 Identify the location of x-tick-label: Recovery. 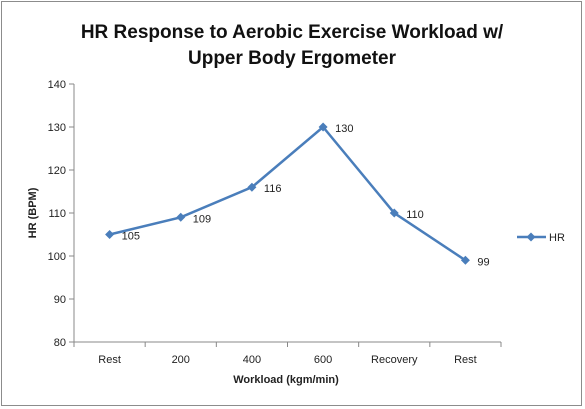
(394, 360).